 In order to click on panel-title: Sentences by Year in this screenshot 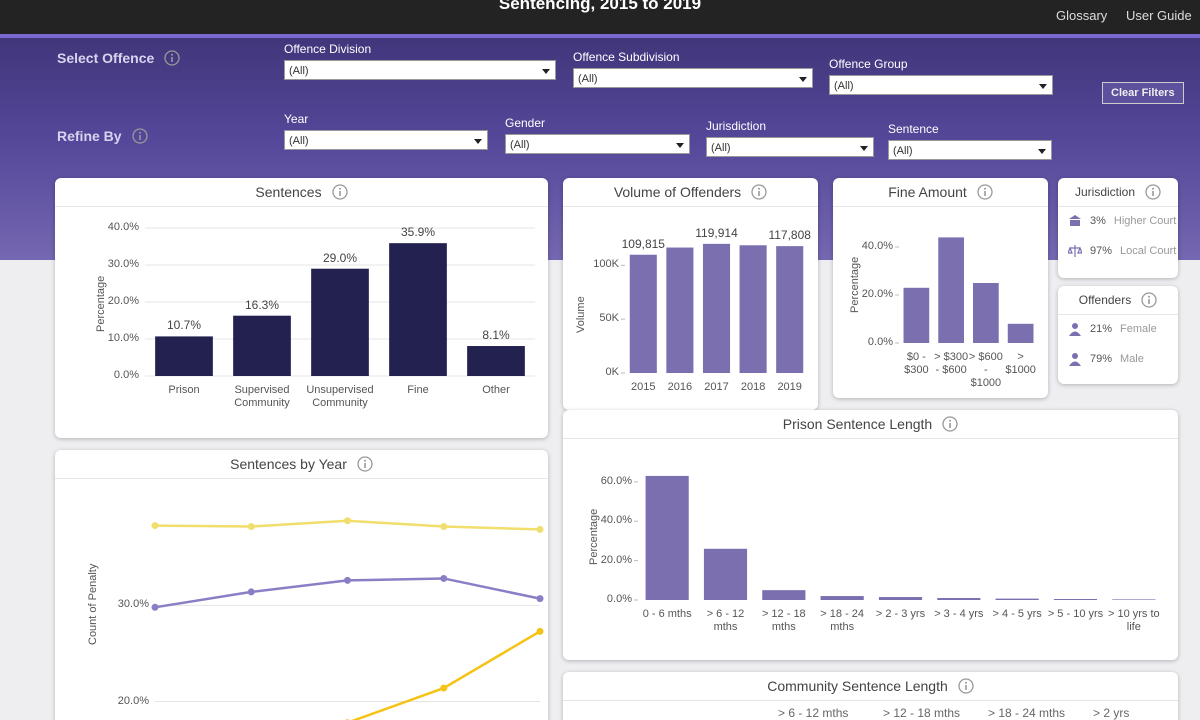, I will do `click(288, 464)`.